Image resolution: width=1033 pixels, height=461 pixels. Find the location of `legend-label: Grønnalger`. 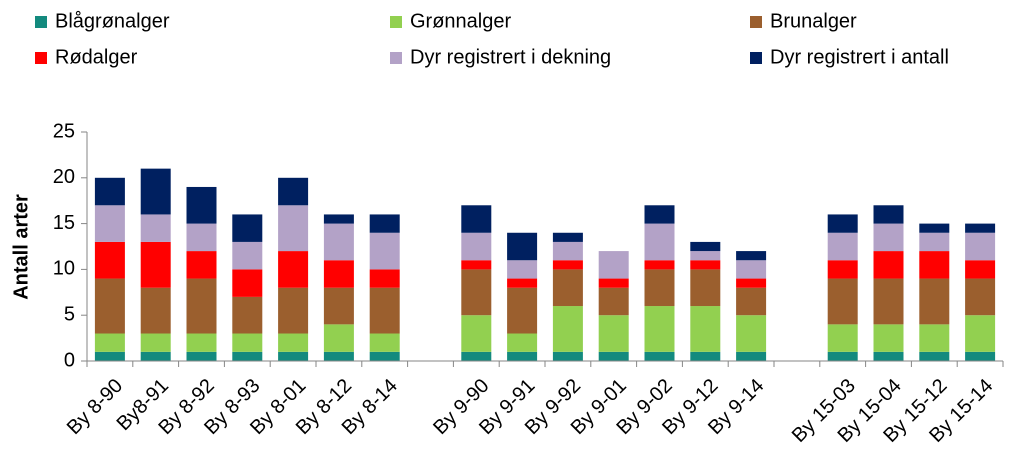

legend-label: Grønnalger is located at coordinates (460, 21).